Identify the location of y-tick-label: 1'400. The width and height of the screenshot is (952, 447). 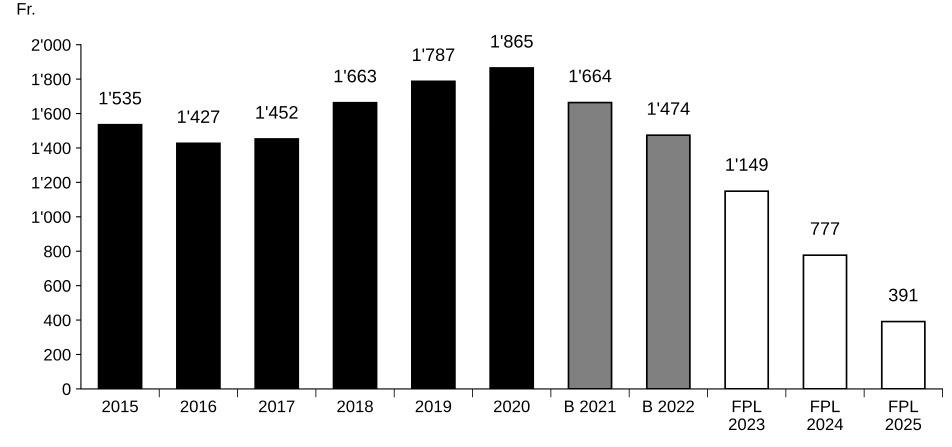
(51, 148).